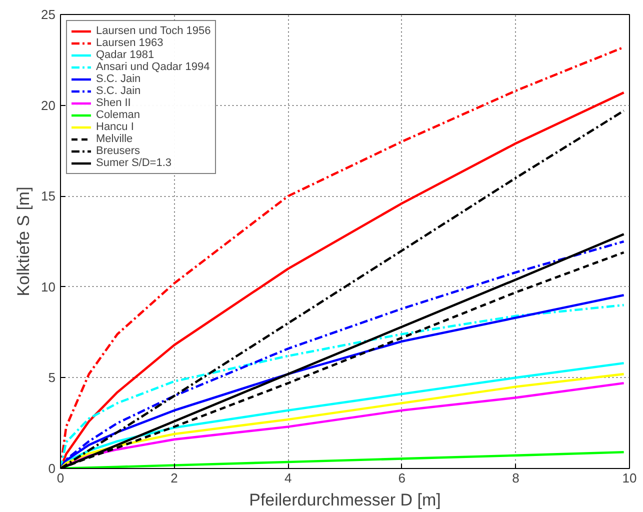  Describe the element at coordinates (134, 163) in the screenshot. I see `legend-label: Sumer S/D=1.3` at that location.